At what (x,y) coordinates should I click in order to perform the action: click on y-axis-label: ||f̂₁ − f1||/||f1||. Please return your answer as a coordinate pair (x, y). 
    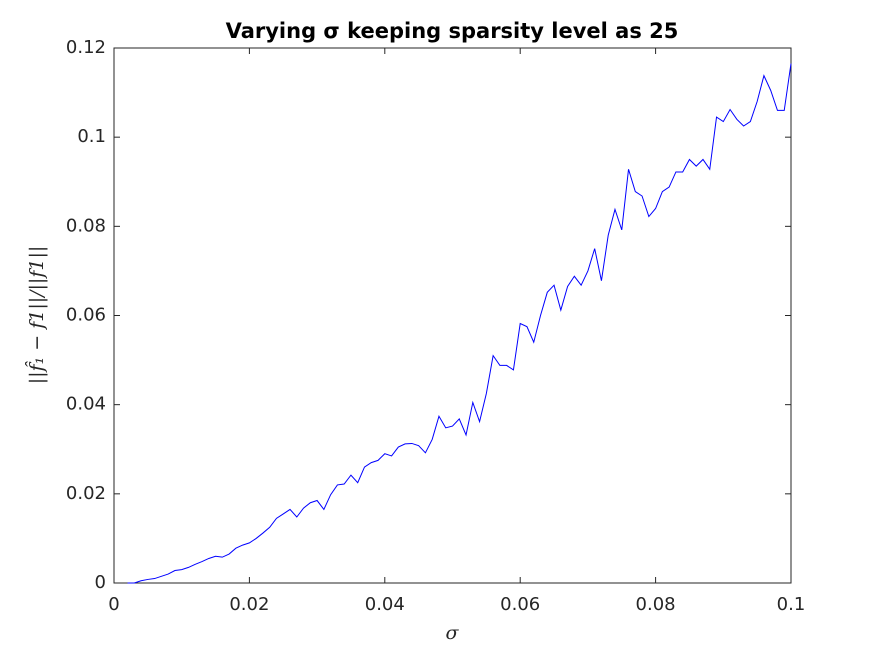
    Looking at the image, I should click on (36, 315).